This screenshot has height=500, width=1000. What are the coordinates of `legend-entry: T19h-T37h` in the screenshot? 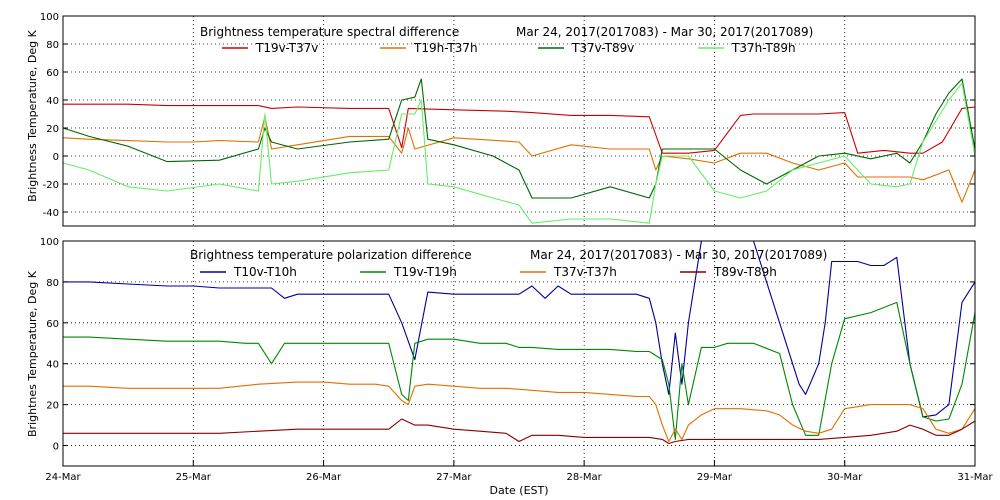 It's located at (445, 48).